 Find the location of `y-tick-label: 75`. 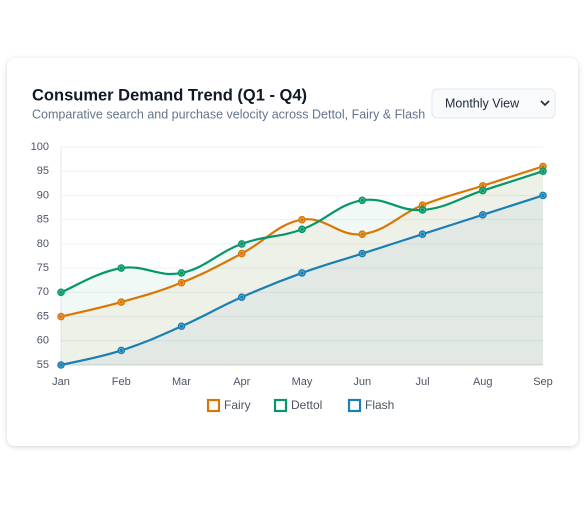

y-tick-label: 75 is located at coordinates (43, 268).